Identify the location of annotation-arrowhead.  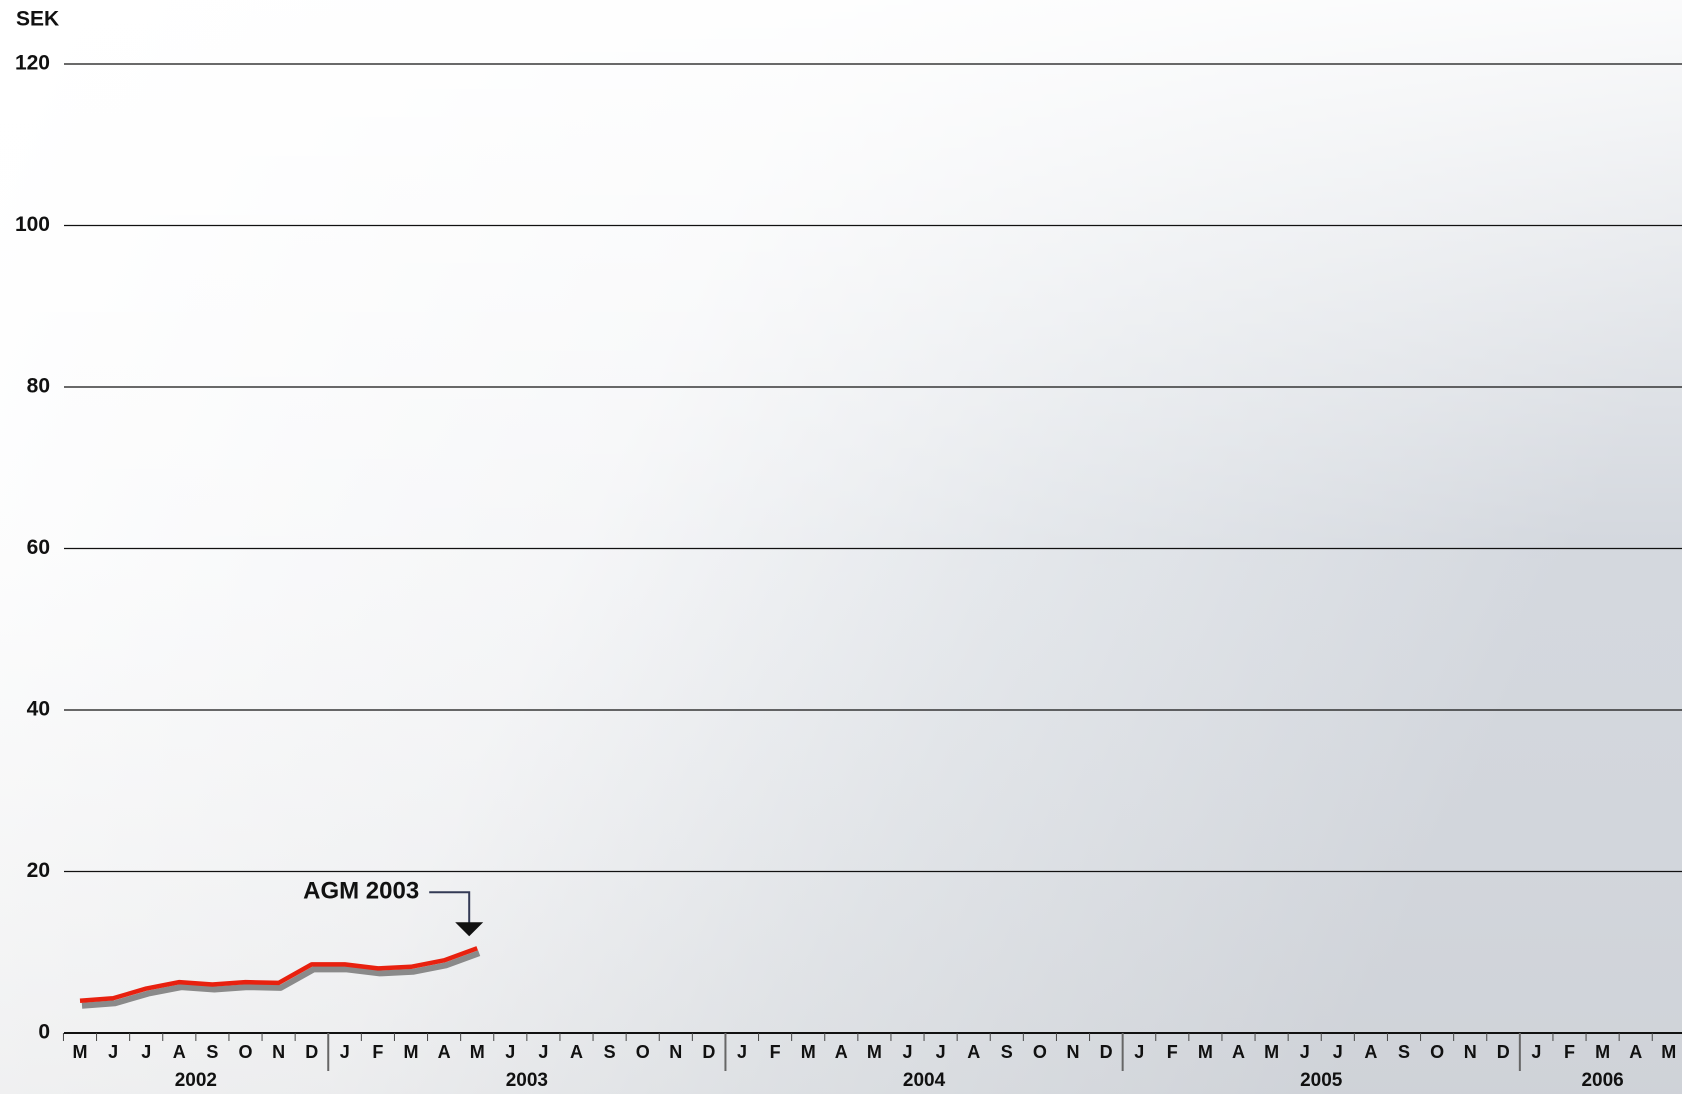
(469, 929).